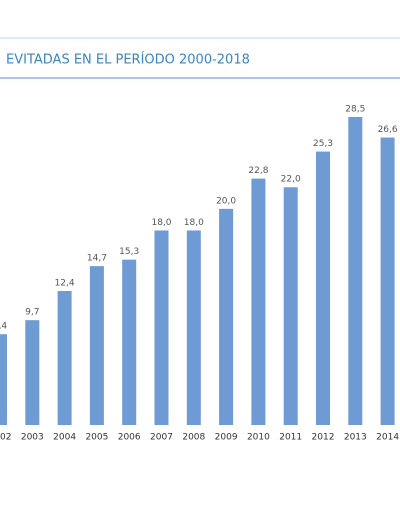 This screenshot has height=516, width=400. I want to click on x-tick-label: 2004, so click(64, 438).